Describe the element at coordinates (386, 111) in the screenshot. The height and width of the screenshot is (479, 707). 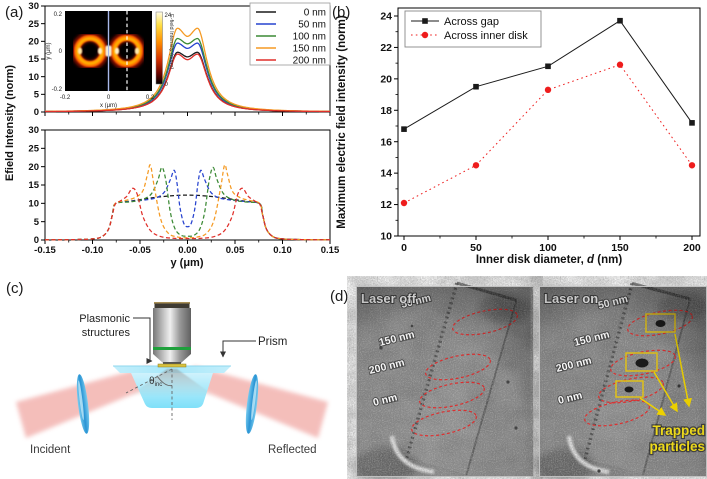
I see `tick-label: 18` at that location.